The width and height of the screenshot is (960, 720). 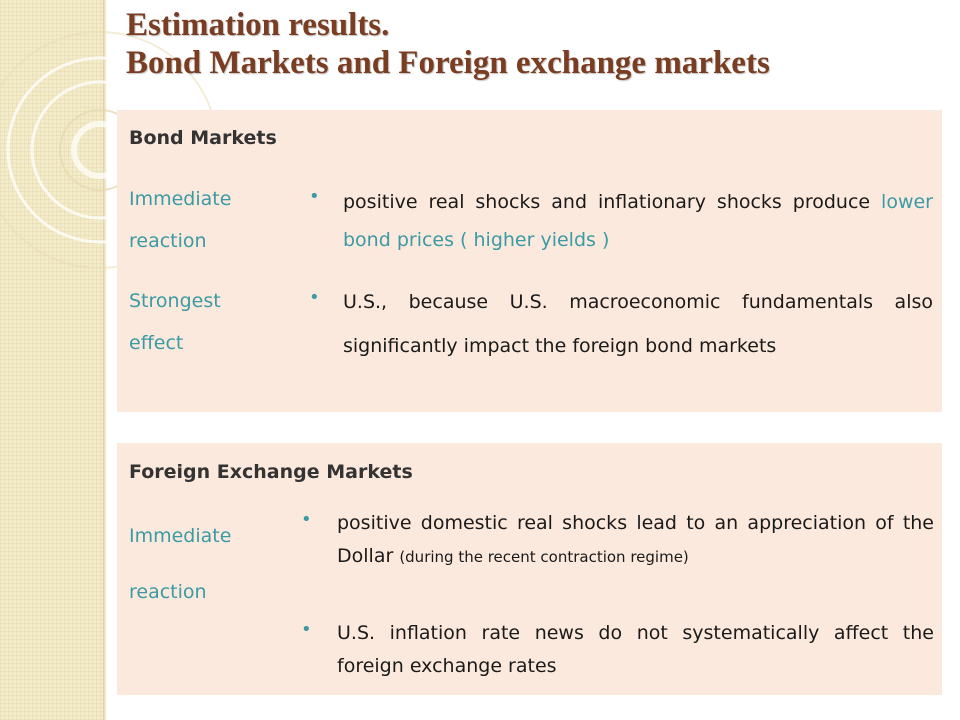 I want to click on bond-markets-heading: Bond Markets, so click(x=203, y=138).